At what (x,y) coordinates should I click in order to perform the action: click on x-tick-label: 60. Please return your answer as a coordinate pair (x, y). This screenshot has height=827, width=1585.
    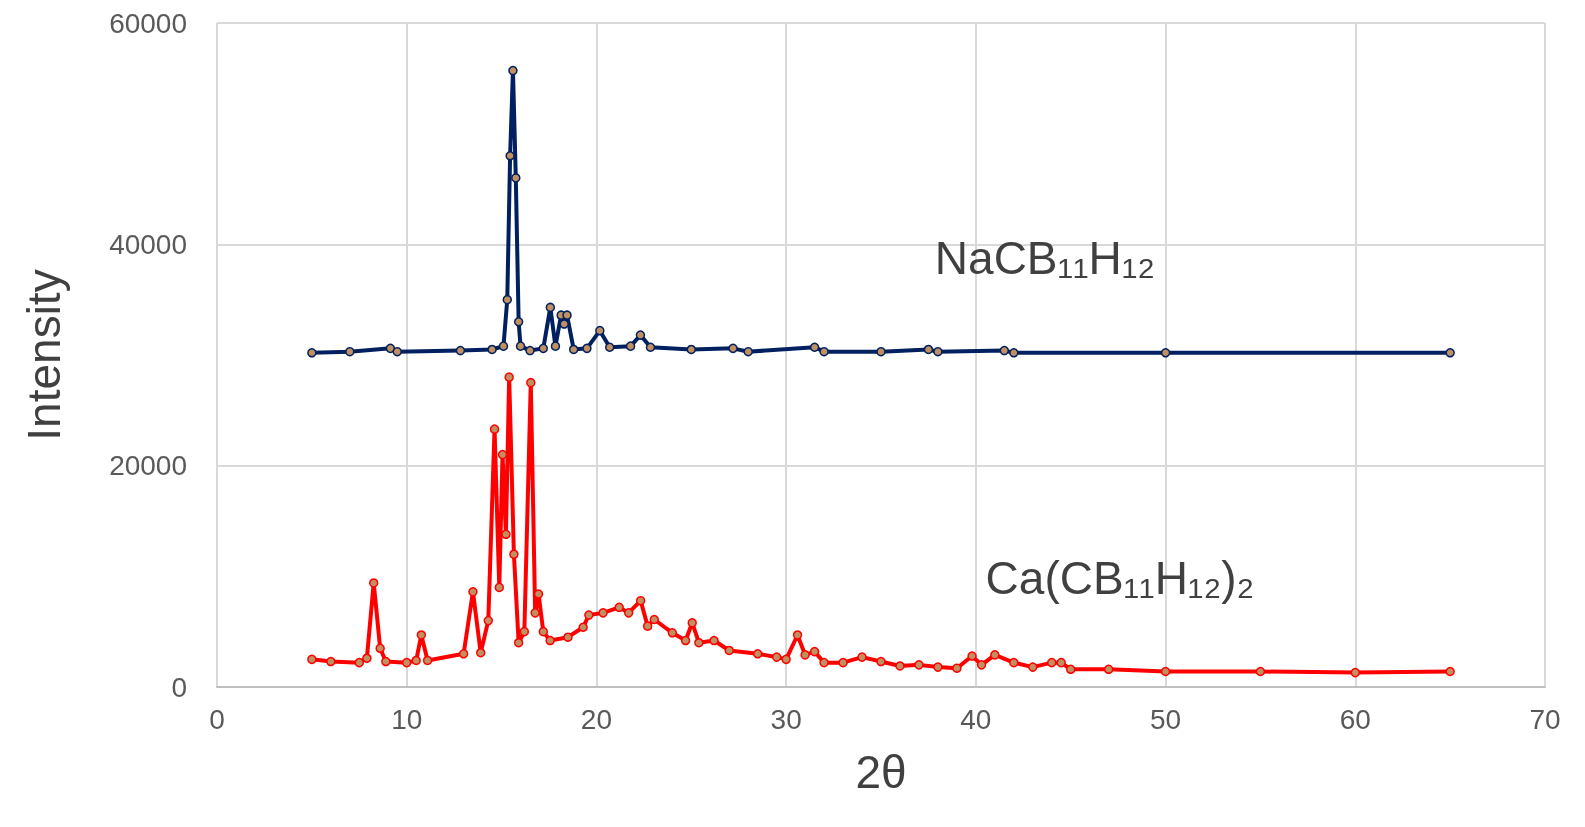
    Looking at the image, I should click on (1355, 719).